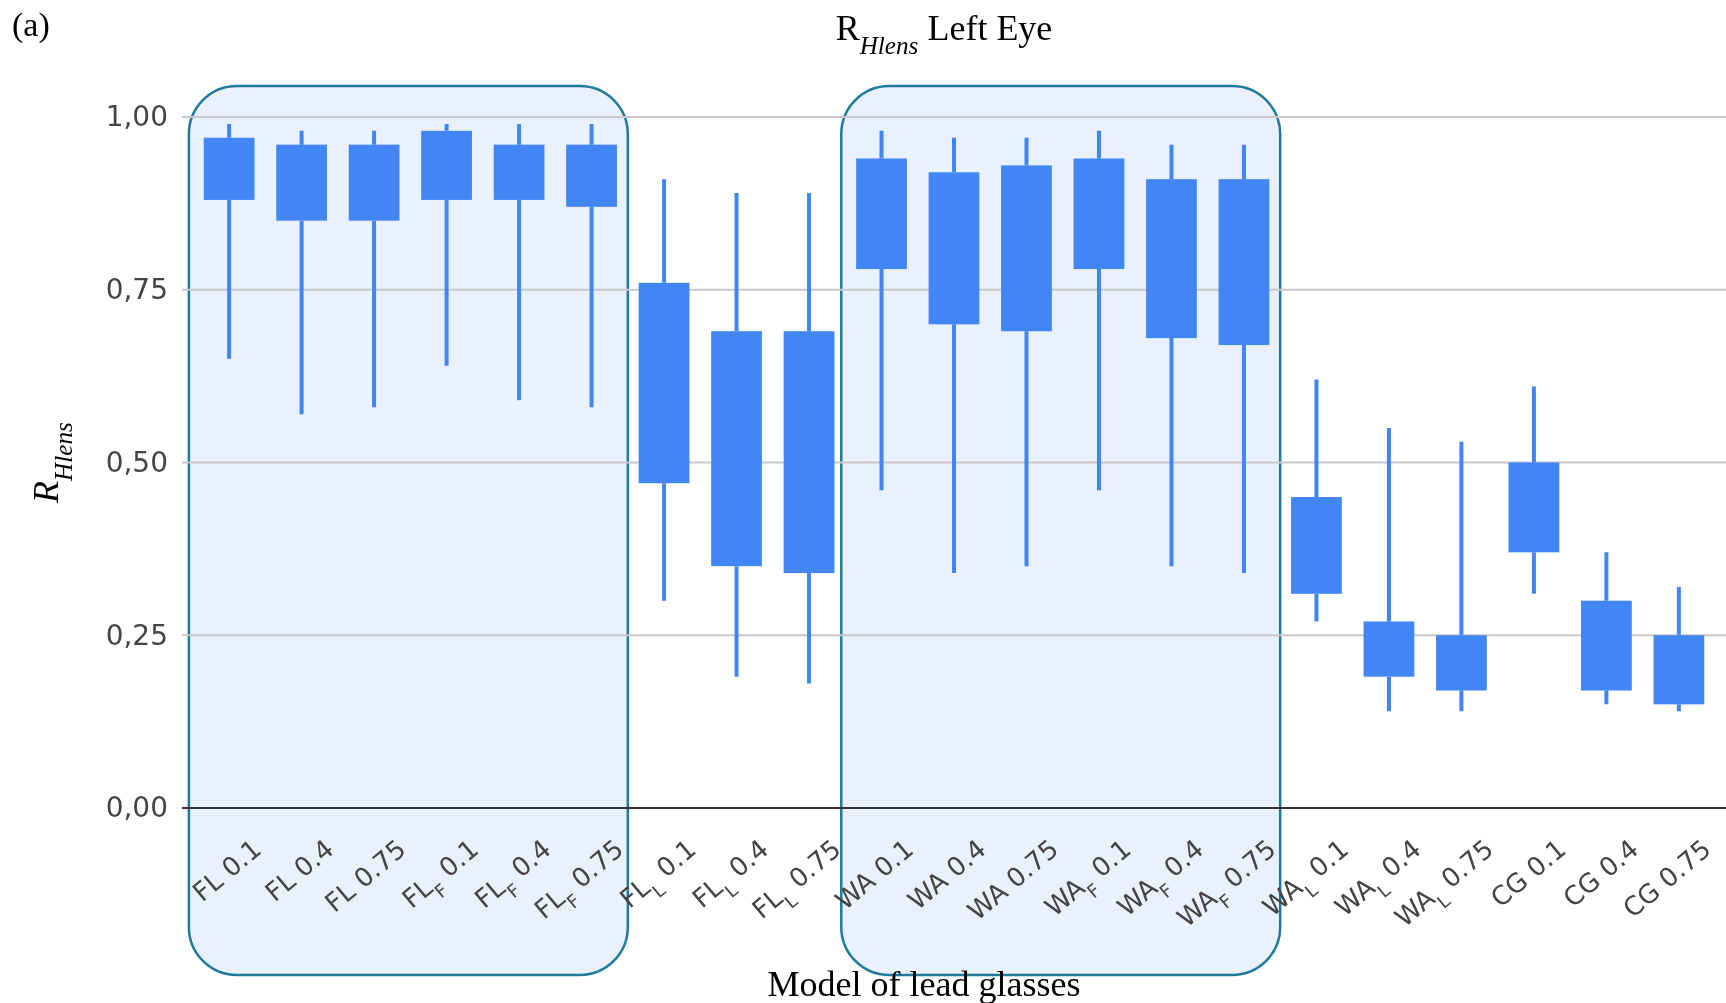 The height and width of the screenshot is (1003, 1726). Describe the element at coordinates (136, 117) in the screenshot. I see `y-tick-label: 1,00` at that location.